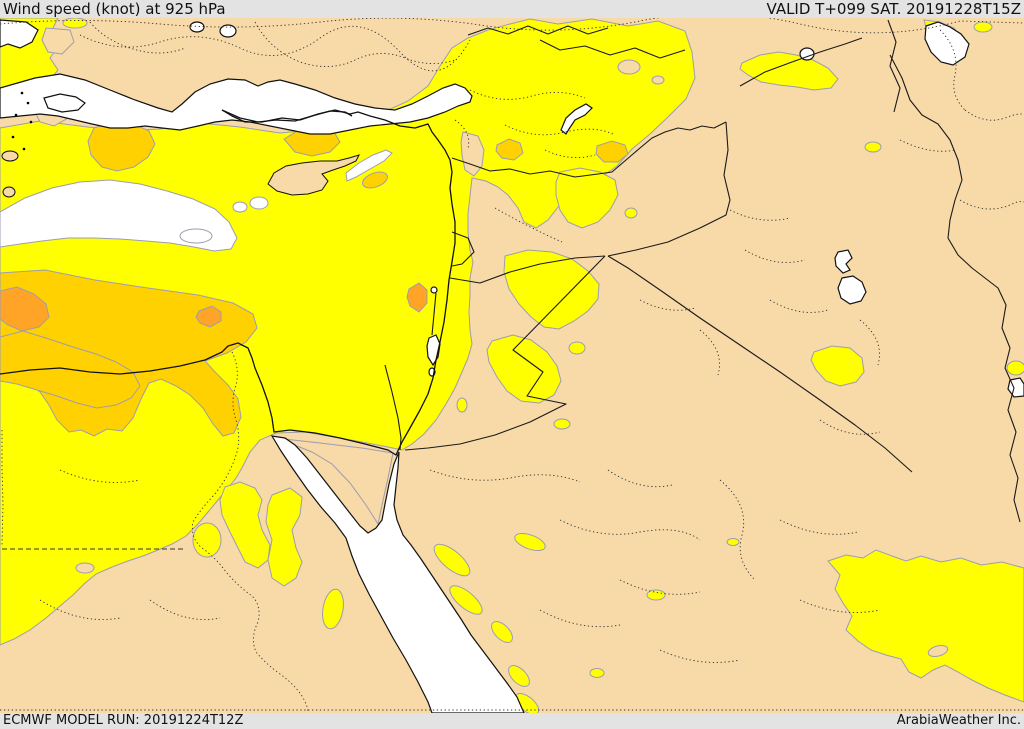 This screenshot has width=1024, height=729. I want to click on iran-iraq-border, so click(955, 288).